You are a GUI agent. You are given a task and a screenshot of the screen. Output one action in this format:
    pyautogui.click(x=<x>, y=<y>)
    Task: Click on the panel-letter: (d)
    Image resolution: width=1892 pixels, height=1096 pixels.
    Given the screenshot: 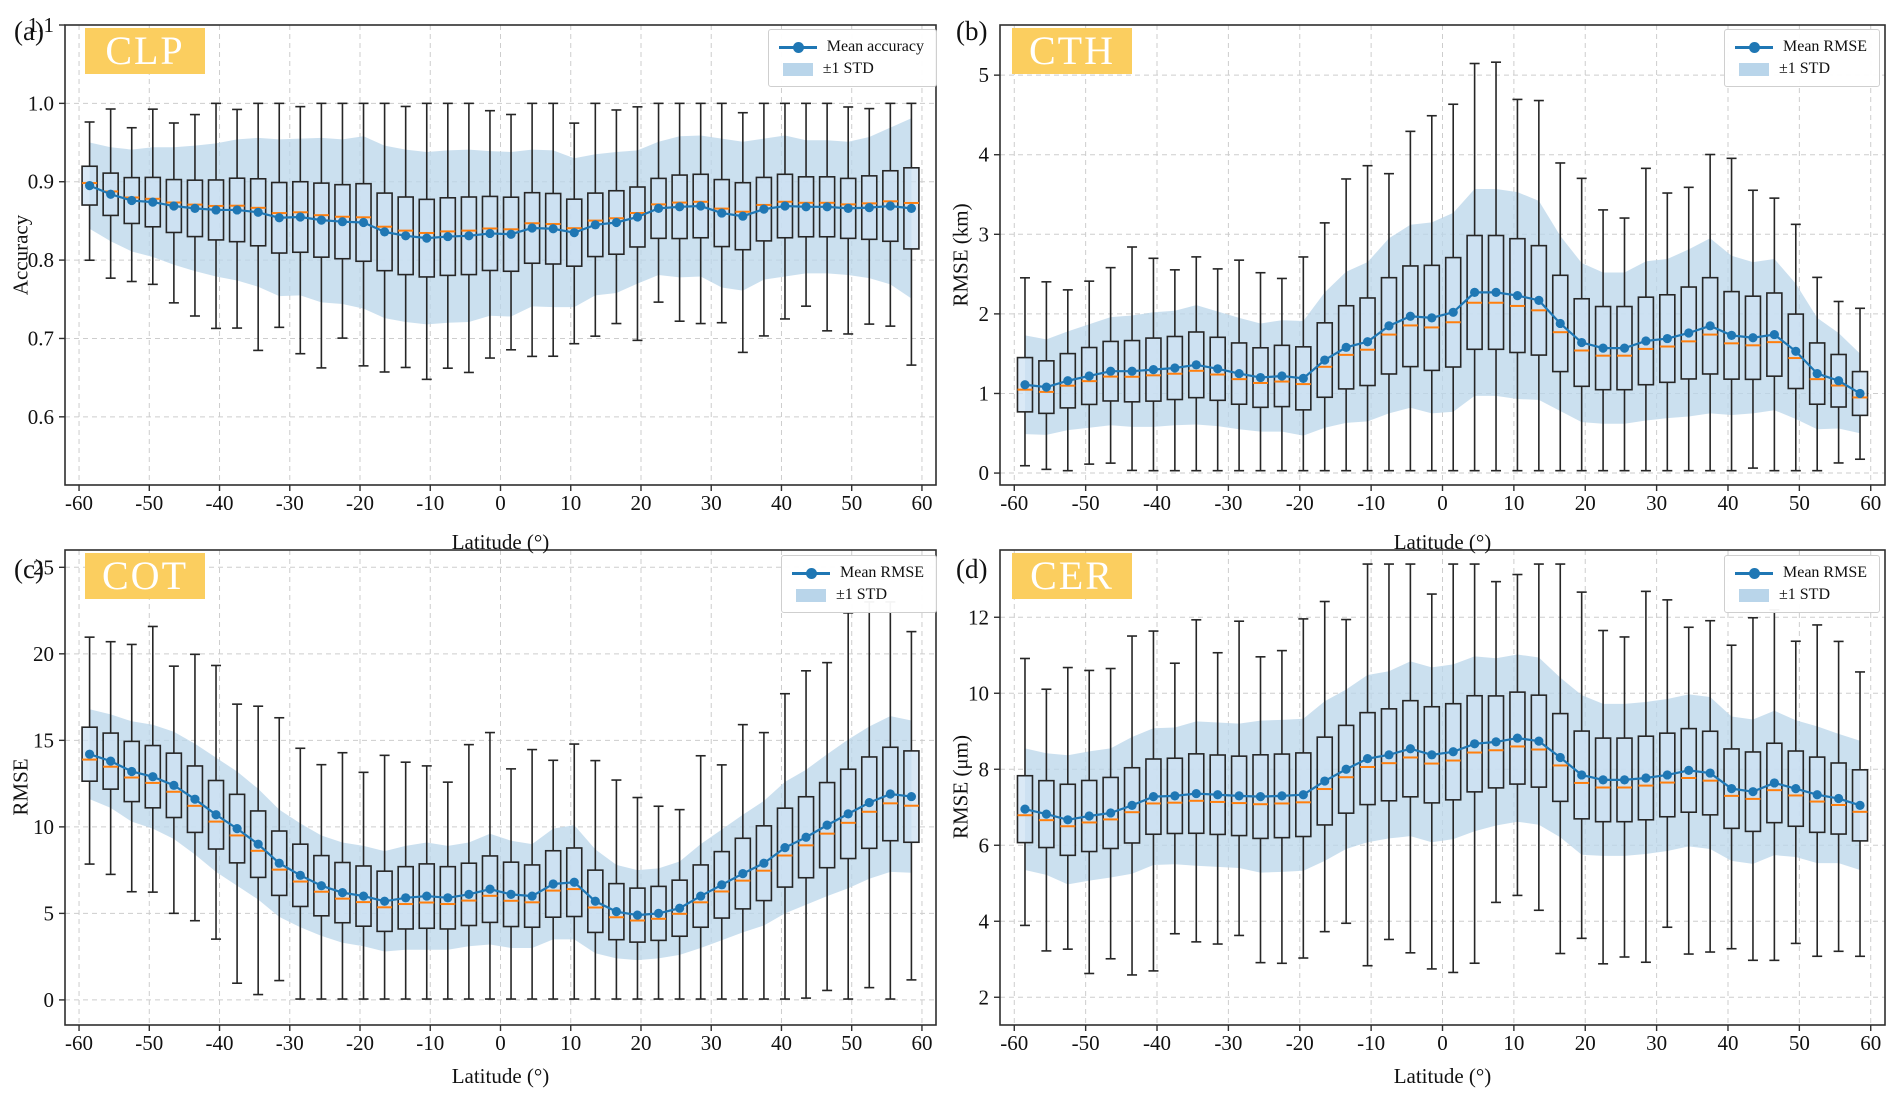 What is the action you would take?
    pyautogui.click(x=972, y=569)
    